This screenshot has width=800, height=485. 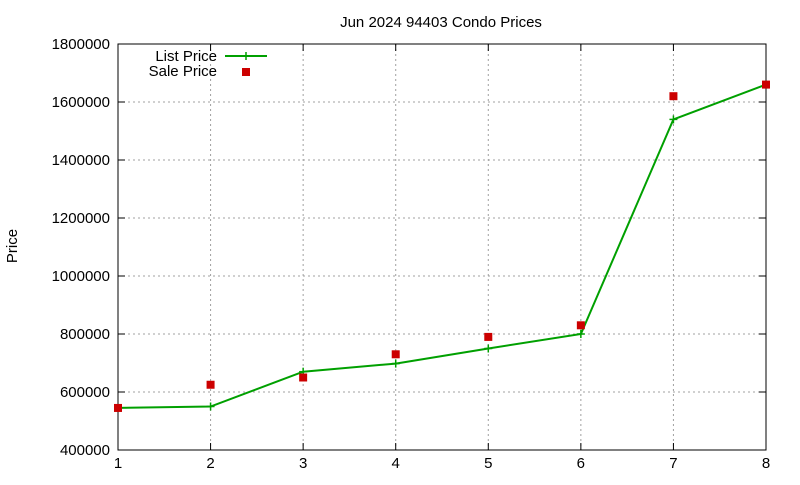 What do you see at coordinates (118, 463) in the screenshot?
I see `x-tick-label: 1` at bounding box center [118, 463].